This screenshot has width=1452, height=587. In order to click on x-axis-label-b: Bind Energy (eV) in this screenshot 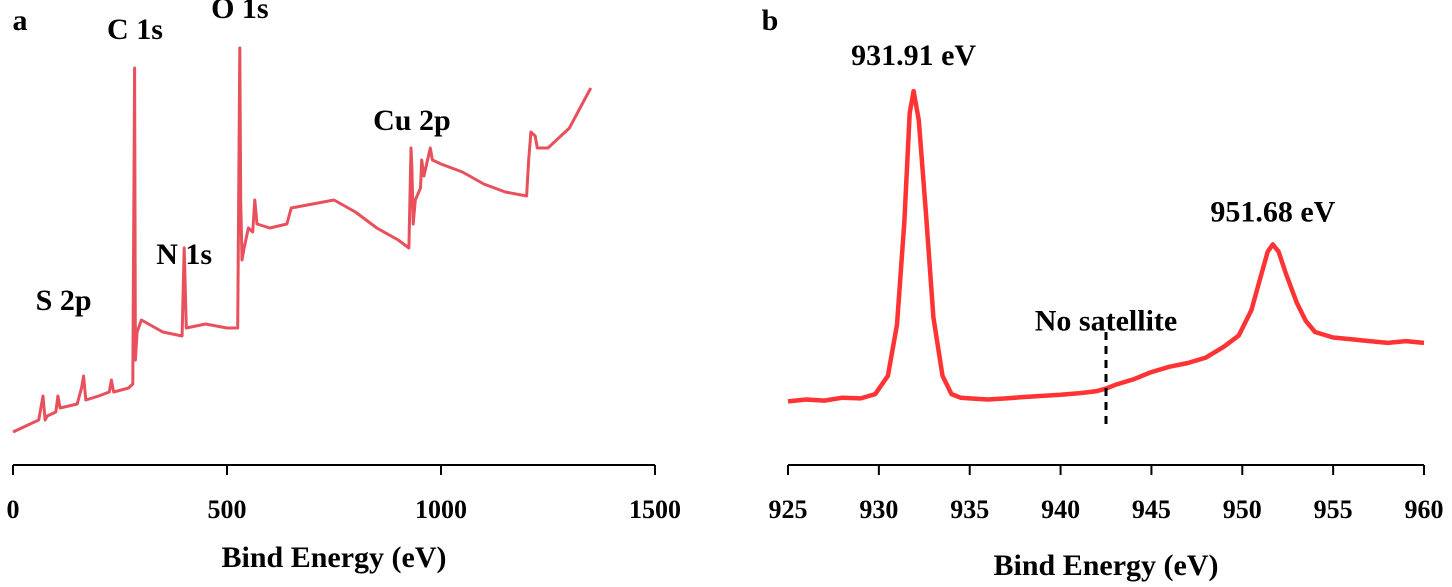, I will do `click(1106, 565)`.